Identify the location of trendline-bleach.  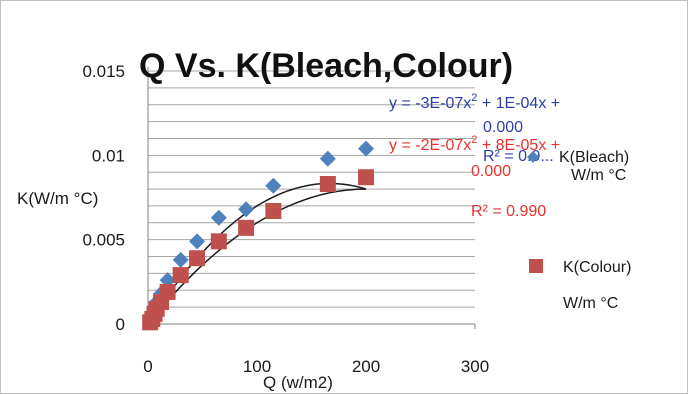
(258, 252).